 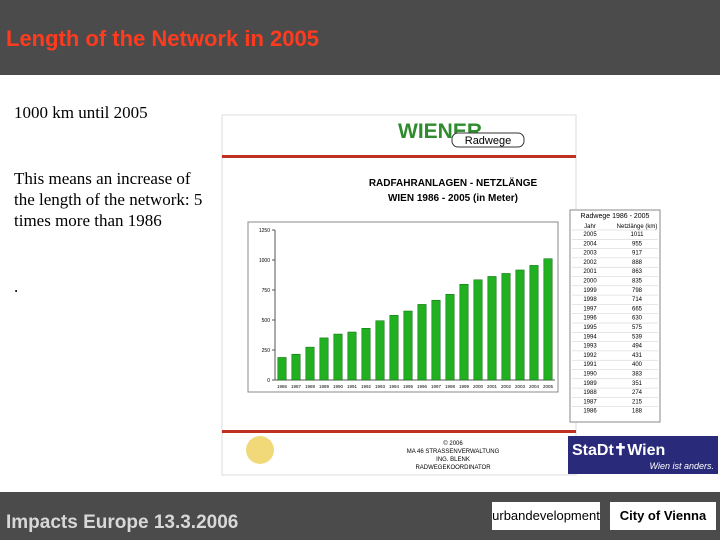 I want to click on red-rule, so click(x=399, y=156).